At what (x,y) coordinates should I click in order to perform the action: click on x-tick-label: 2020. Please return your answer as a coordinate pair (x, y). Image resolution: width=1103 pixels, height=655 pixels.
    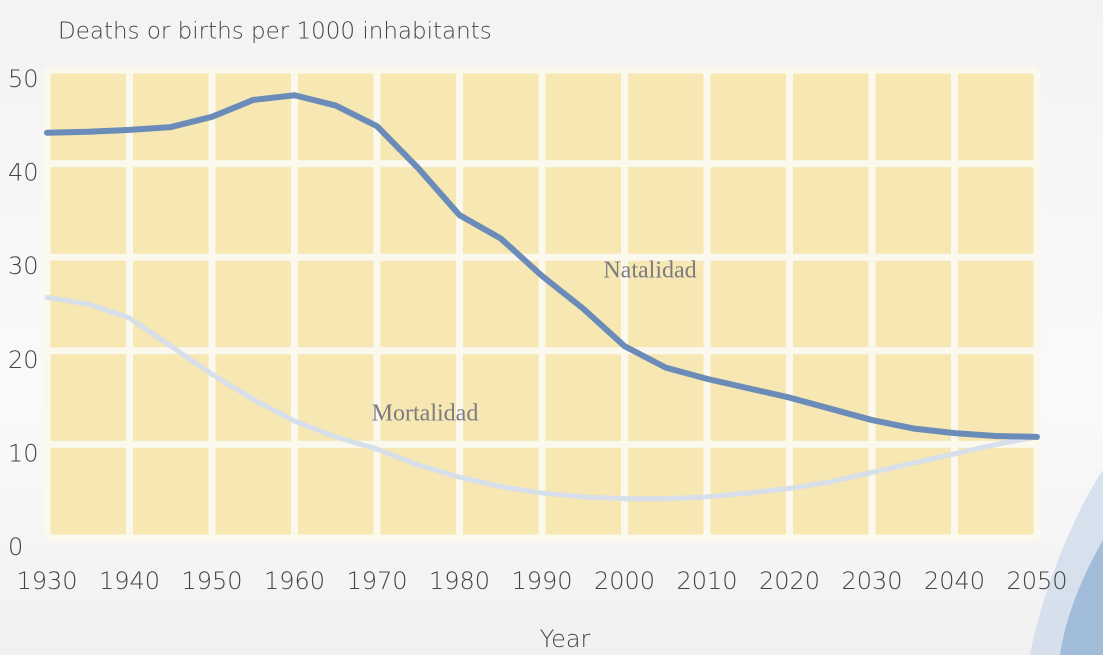
    Looking at the image, I should click on (789, 581).